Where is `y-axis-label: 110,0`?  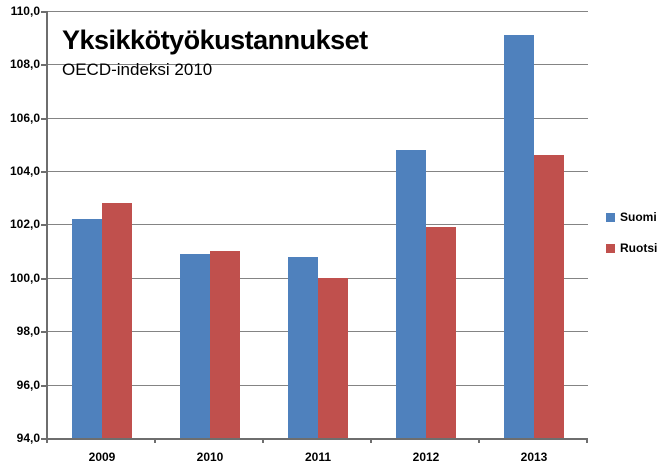
y-axis-label: 110,0 is located at coordinates (25, 11).